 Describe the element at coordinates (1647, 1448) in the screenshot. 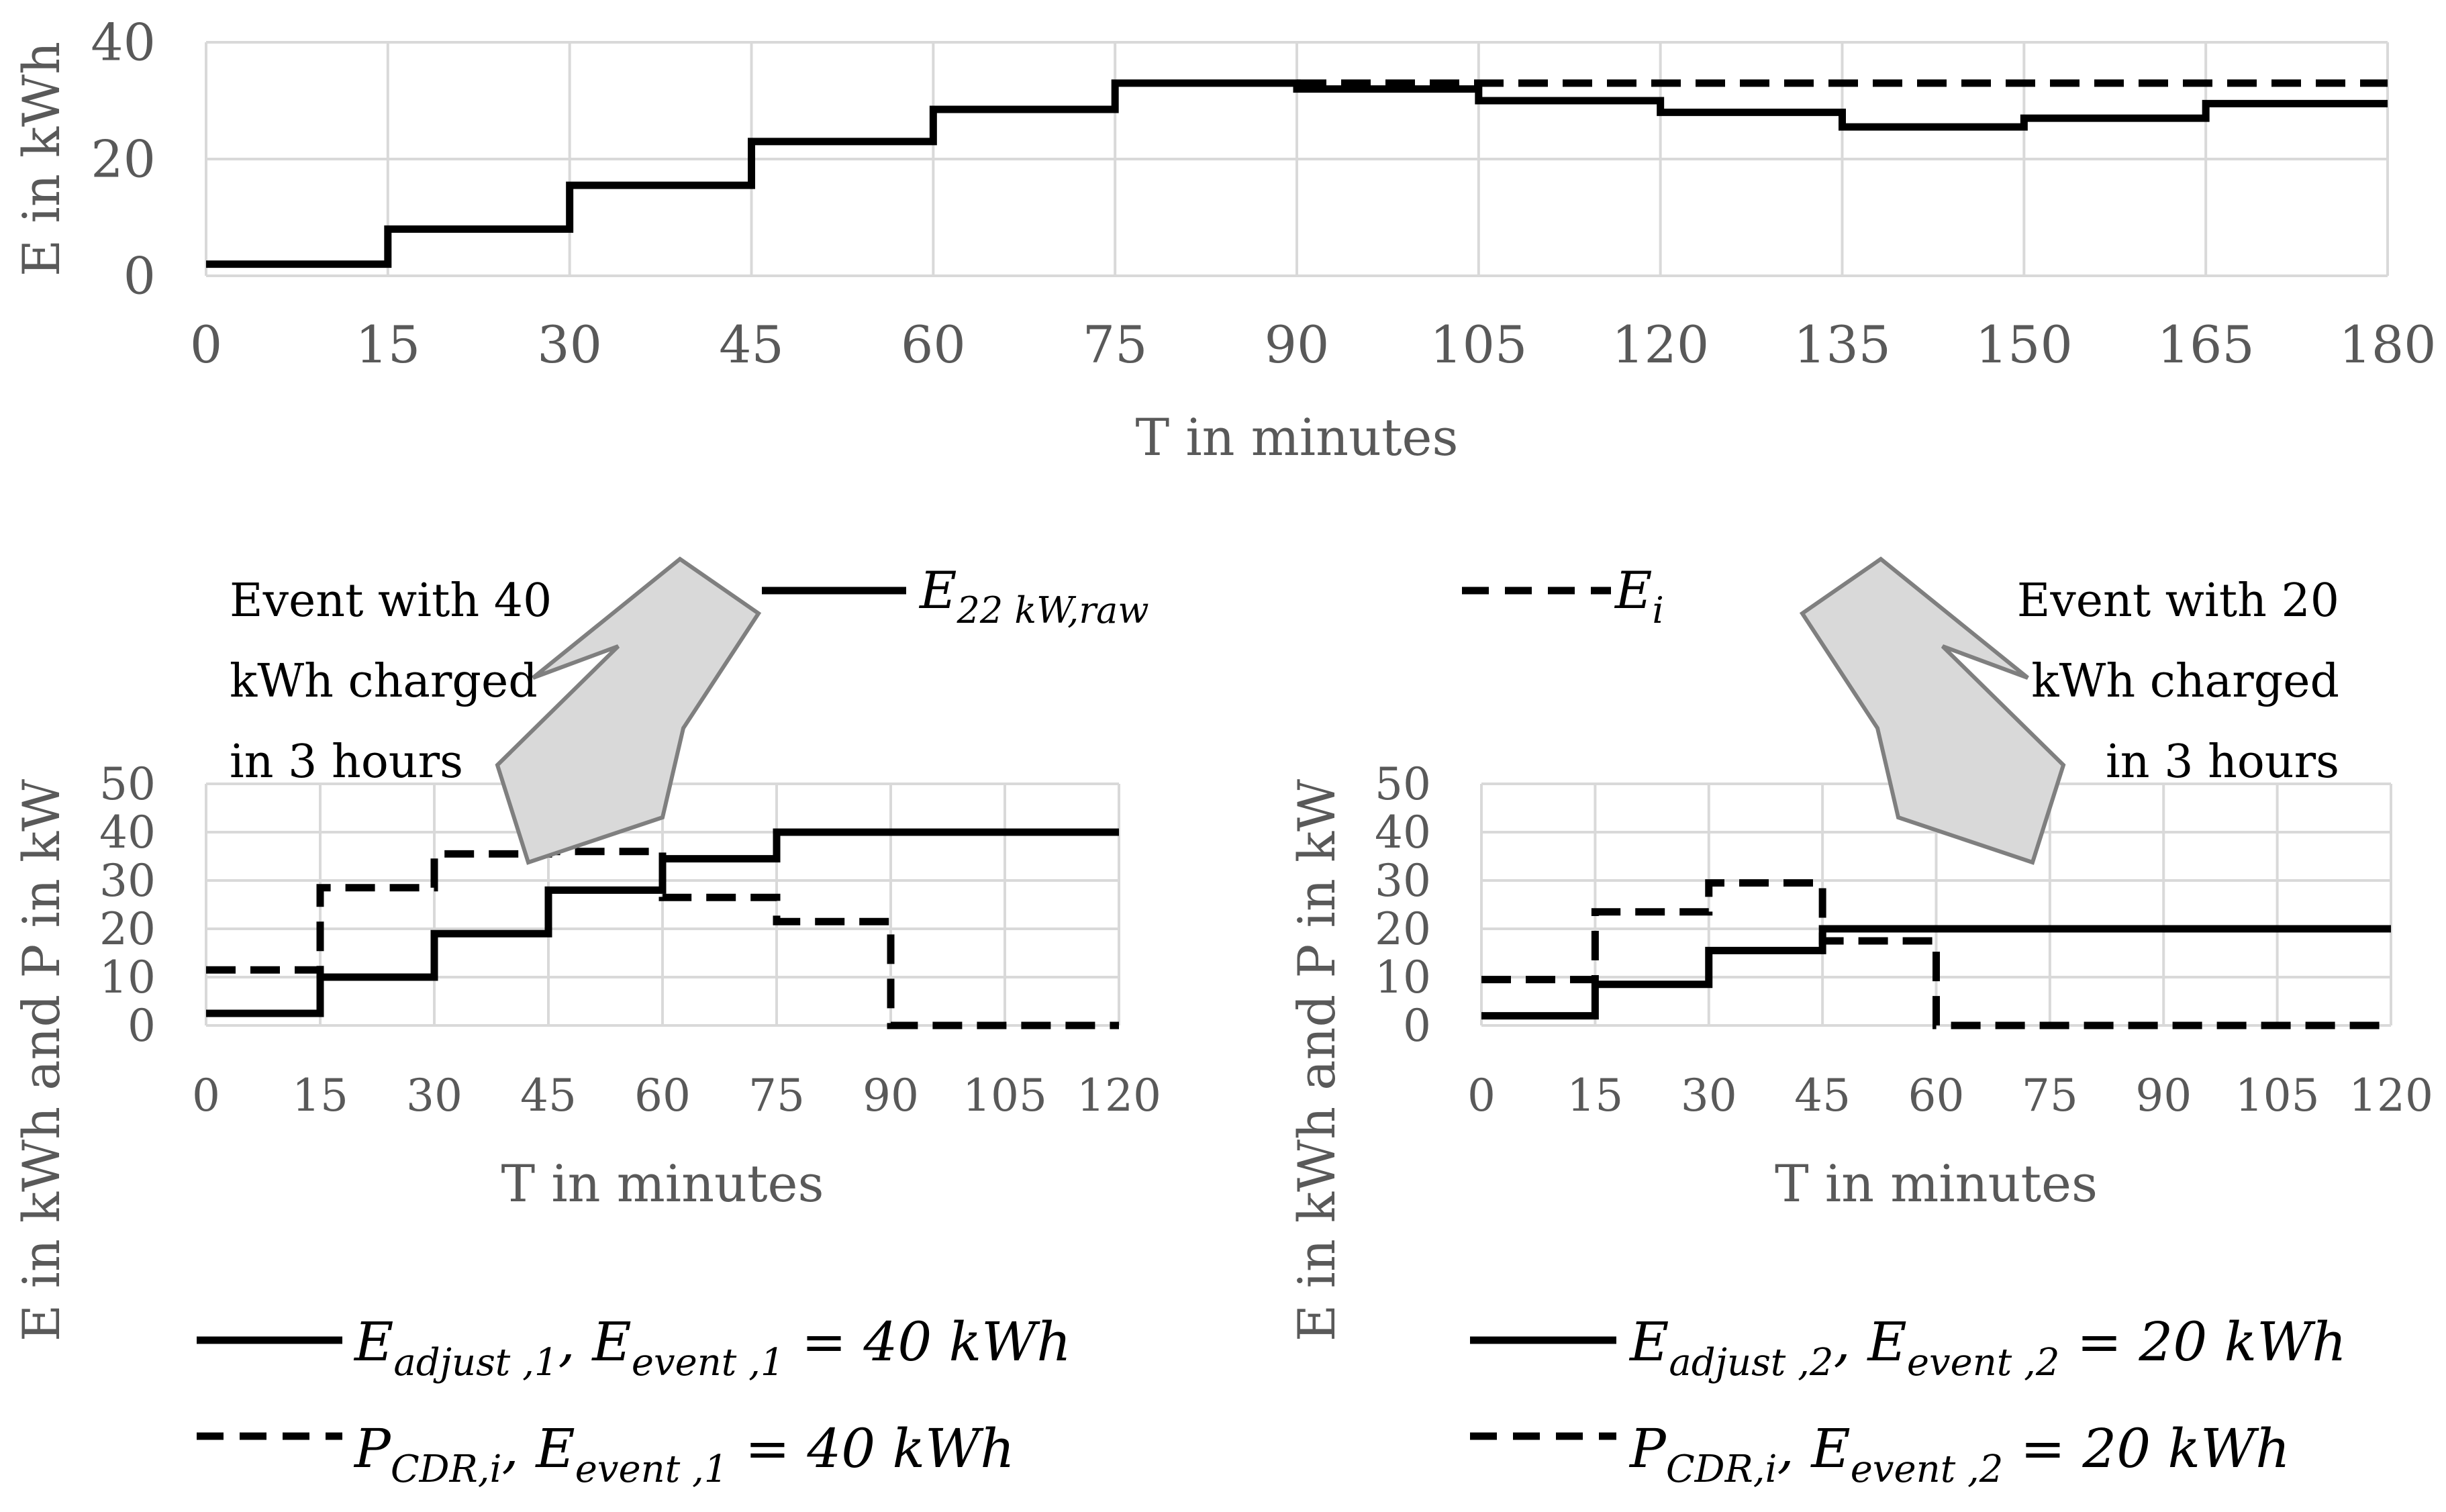

I see `right-legend-dashed-b1: P` at that location.